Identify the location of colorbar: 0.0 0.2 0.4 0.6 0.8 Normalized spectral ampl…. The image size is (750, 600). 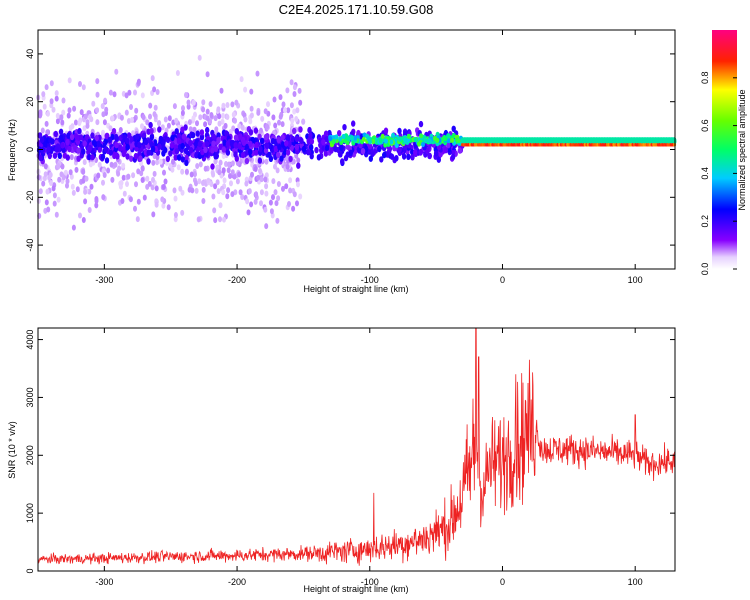
(723, 152).